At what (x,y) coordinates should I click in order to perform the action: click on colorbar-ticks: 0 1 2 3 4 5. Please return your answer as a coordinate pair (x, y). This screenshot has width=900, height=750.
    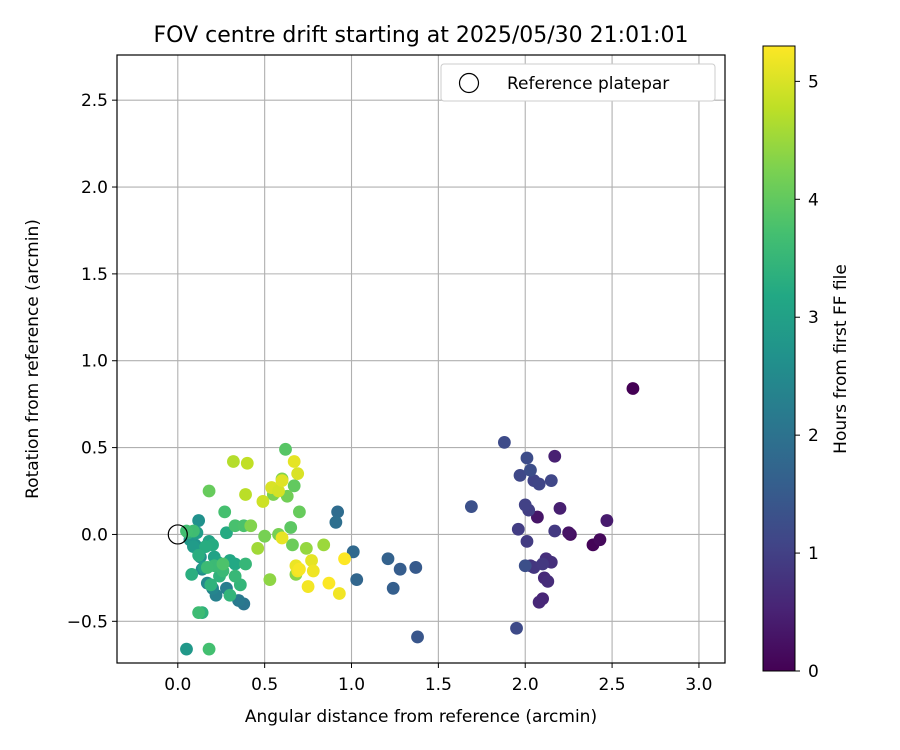
    Looking at the image, I should click on (807, 377).